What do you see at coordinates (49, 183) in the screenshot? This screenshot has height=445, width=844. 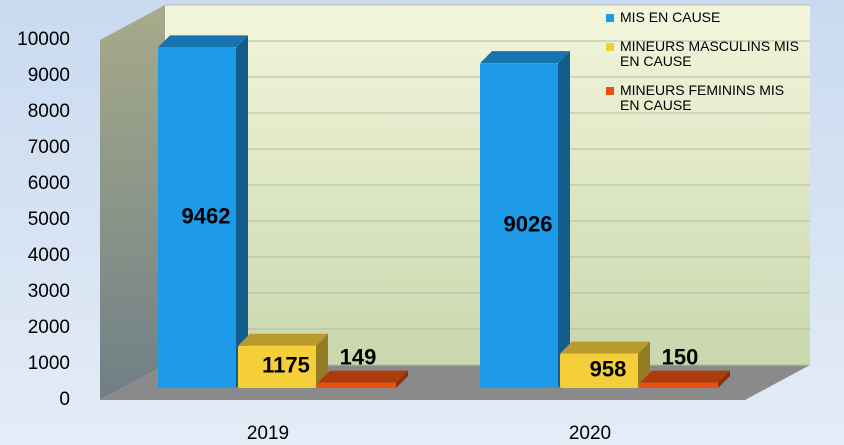 I see `y-tick-label: 6000` at bounding box center [49, 183].